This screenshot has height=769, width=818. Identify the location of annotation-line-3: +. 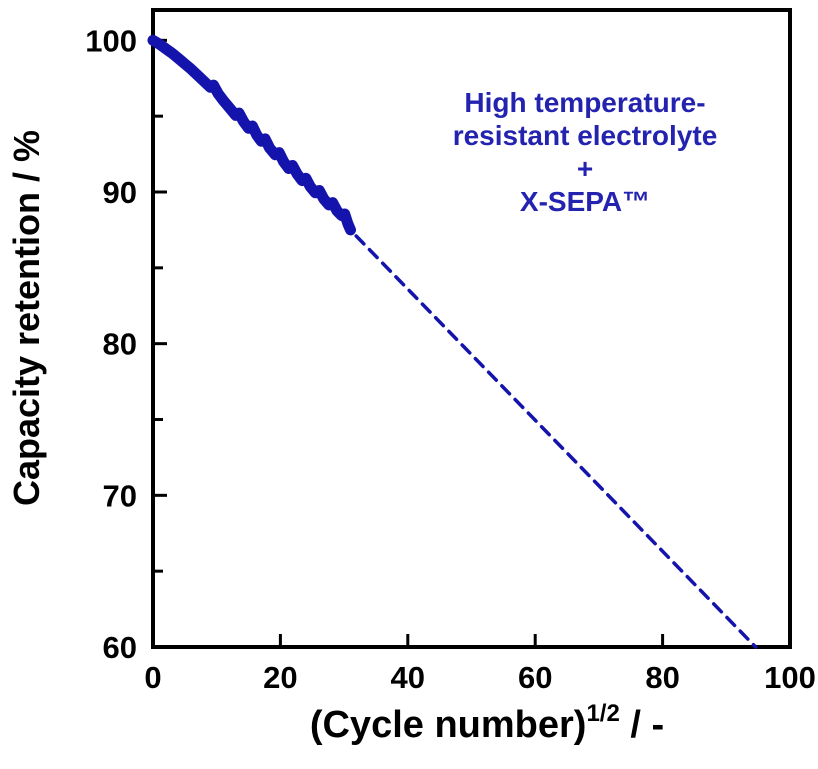
(585, 168).